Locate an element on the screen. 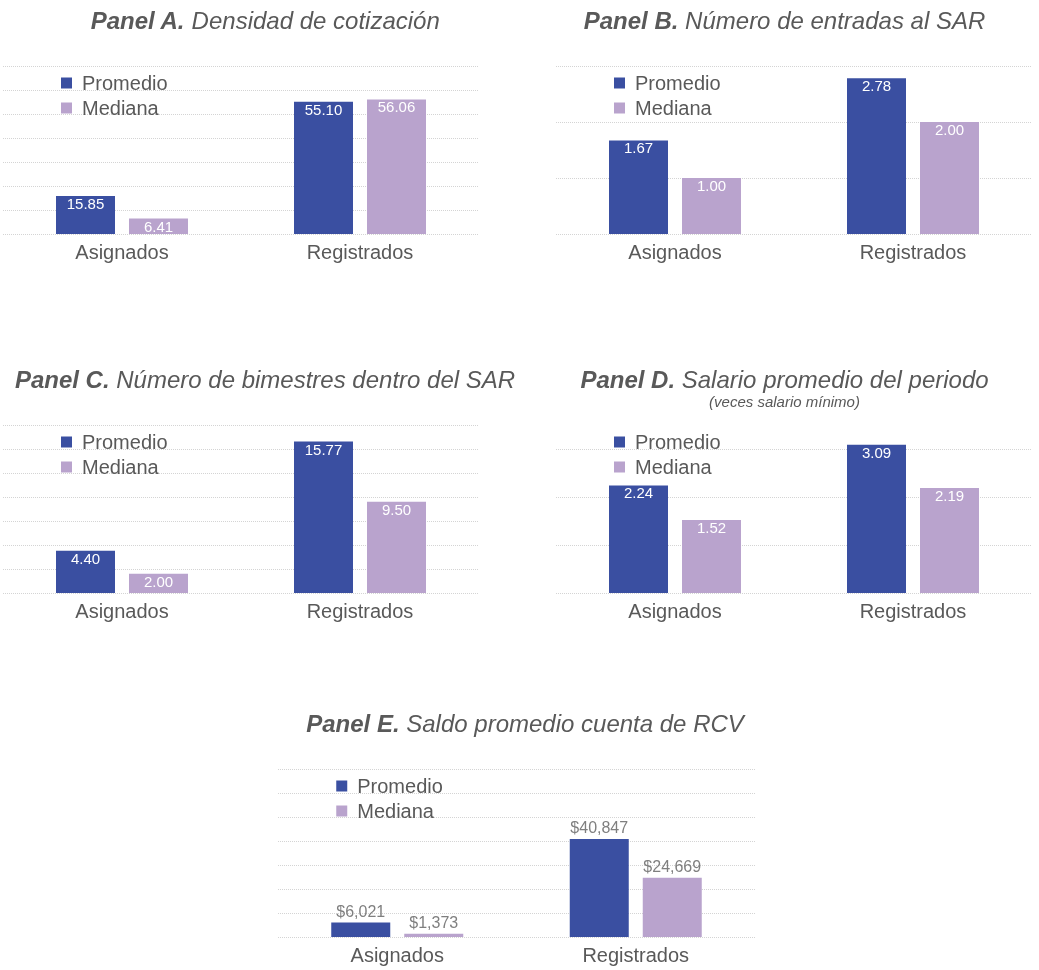 Image resolution: width=1039 pixels, height=970 pixels. chart-title: Panel B. Número de entradas al SAR is located at coordinates (784, 20).